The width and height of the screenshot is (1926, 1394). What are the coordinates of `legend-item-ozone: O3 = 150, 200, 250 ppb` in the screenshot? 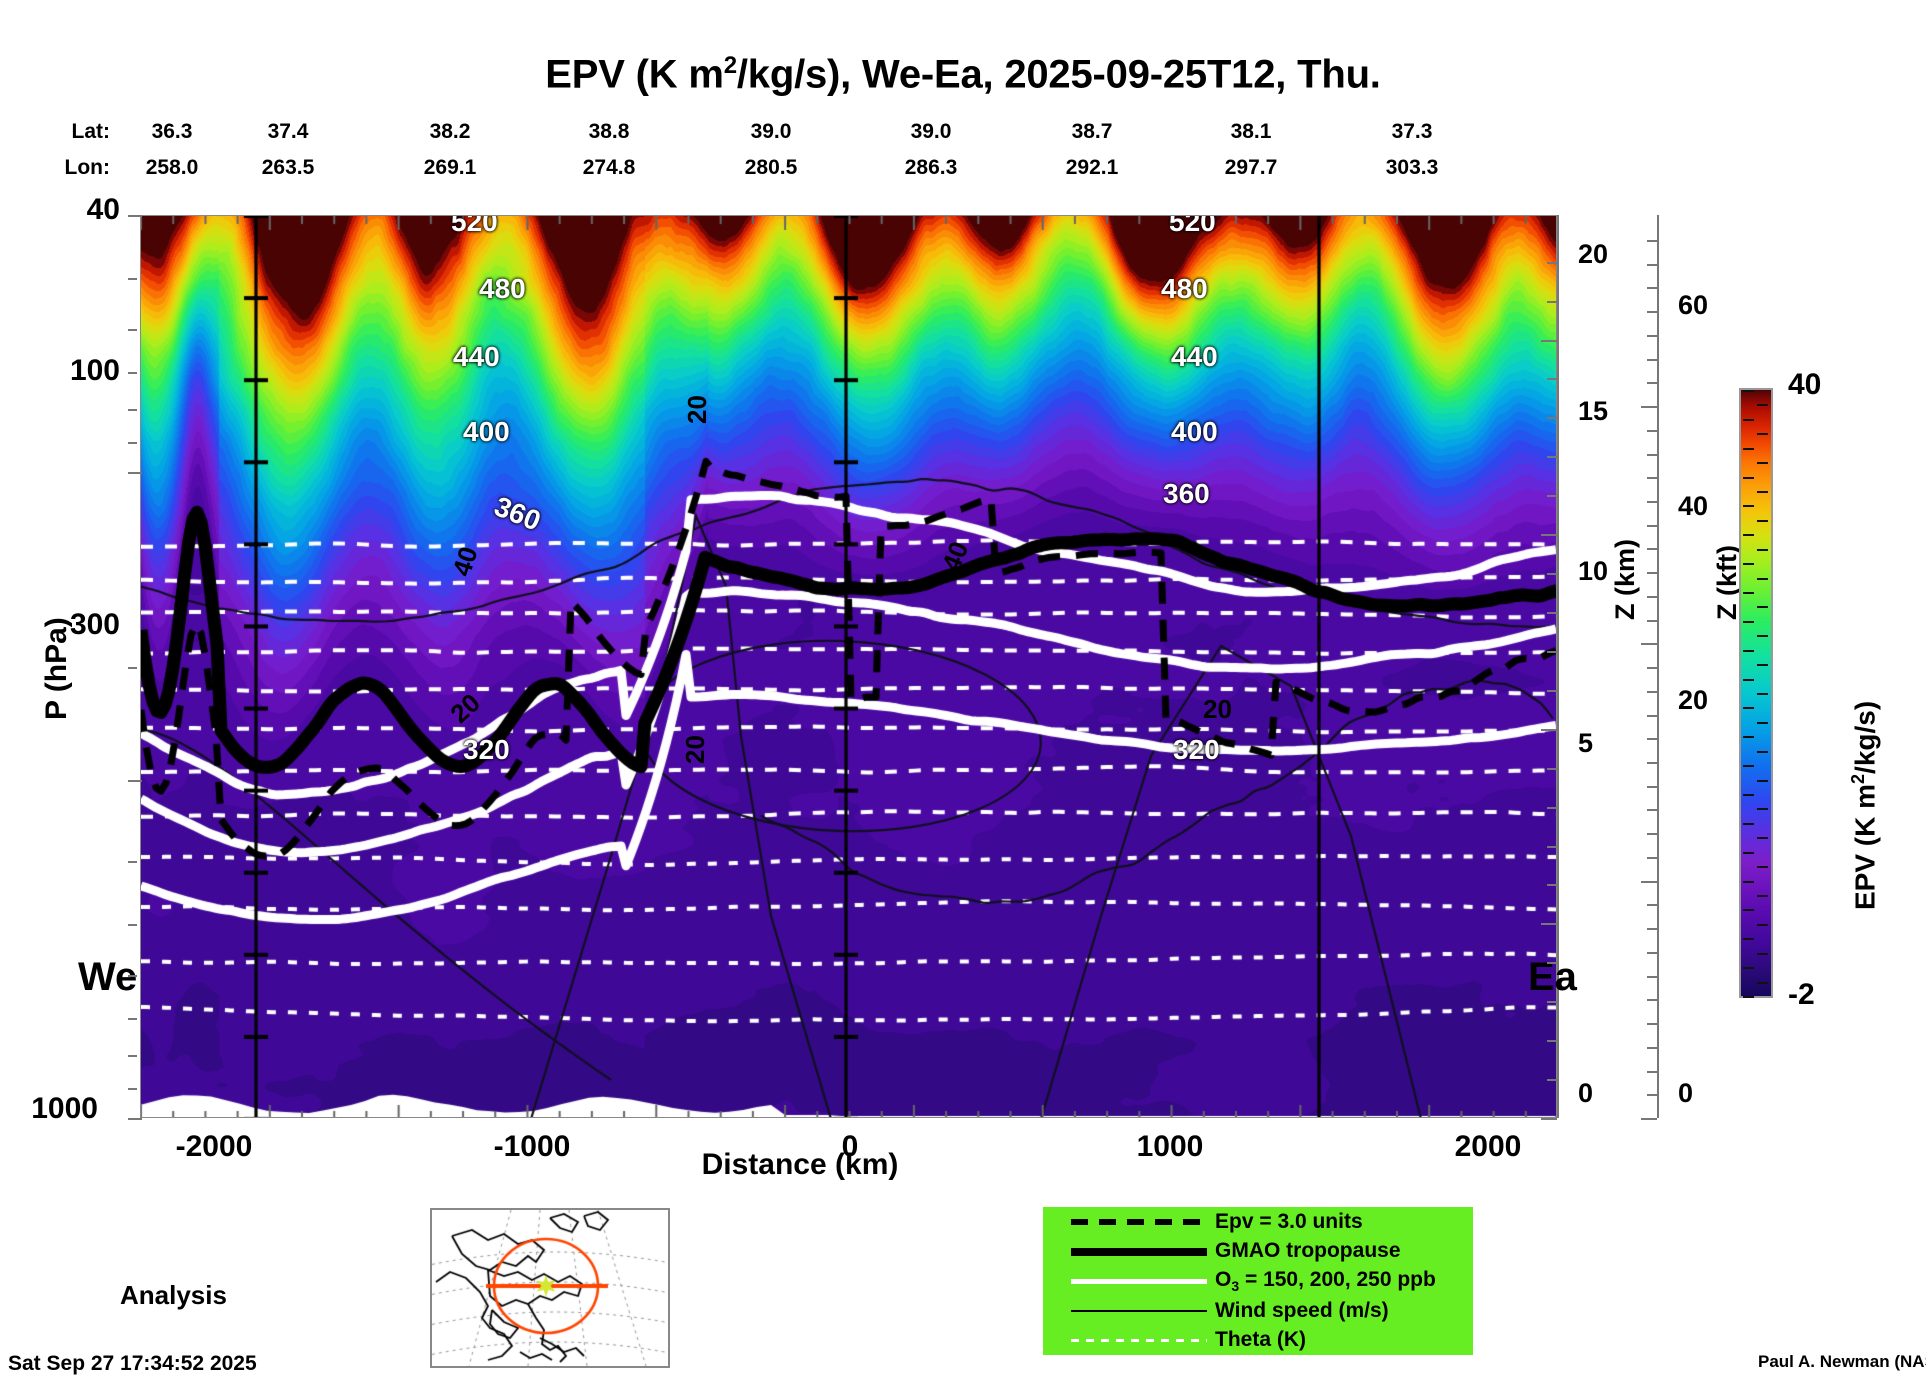 It's located at (1258, 1281).